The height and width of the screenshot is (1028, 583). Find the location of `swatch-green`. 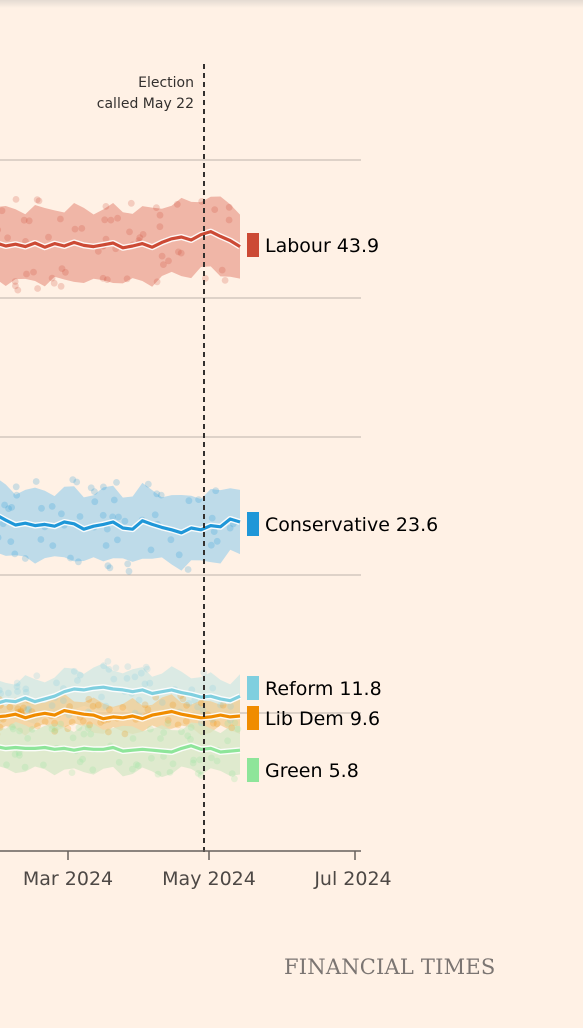

swatch-green is located at coordinates (253, 770).